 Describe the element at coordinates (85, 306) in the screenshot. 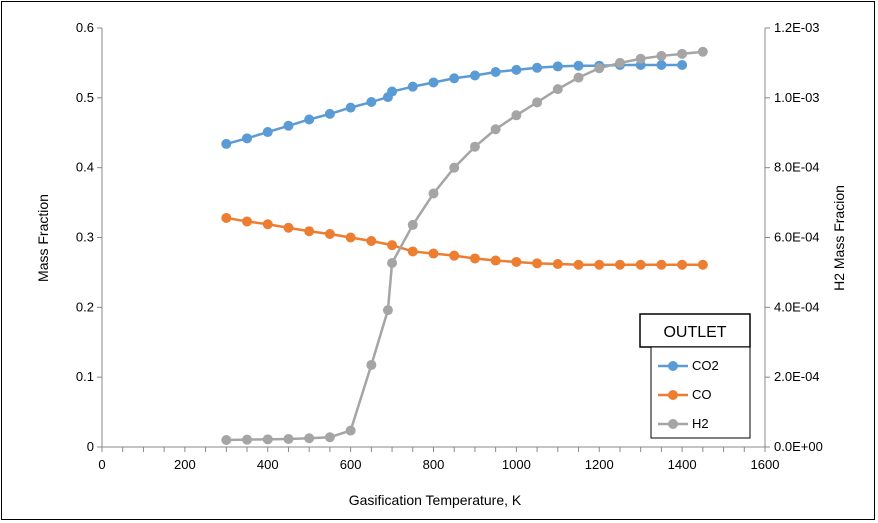

I see `y-tick-label: 0.2` at that location.